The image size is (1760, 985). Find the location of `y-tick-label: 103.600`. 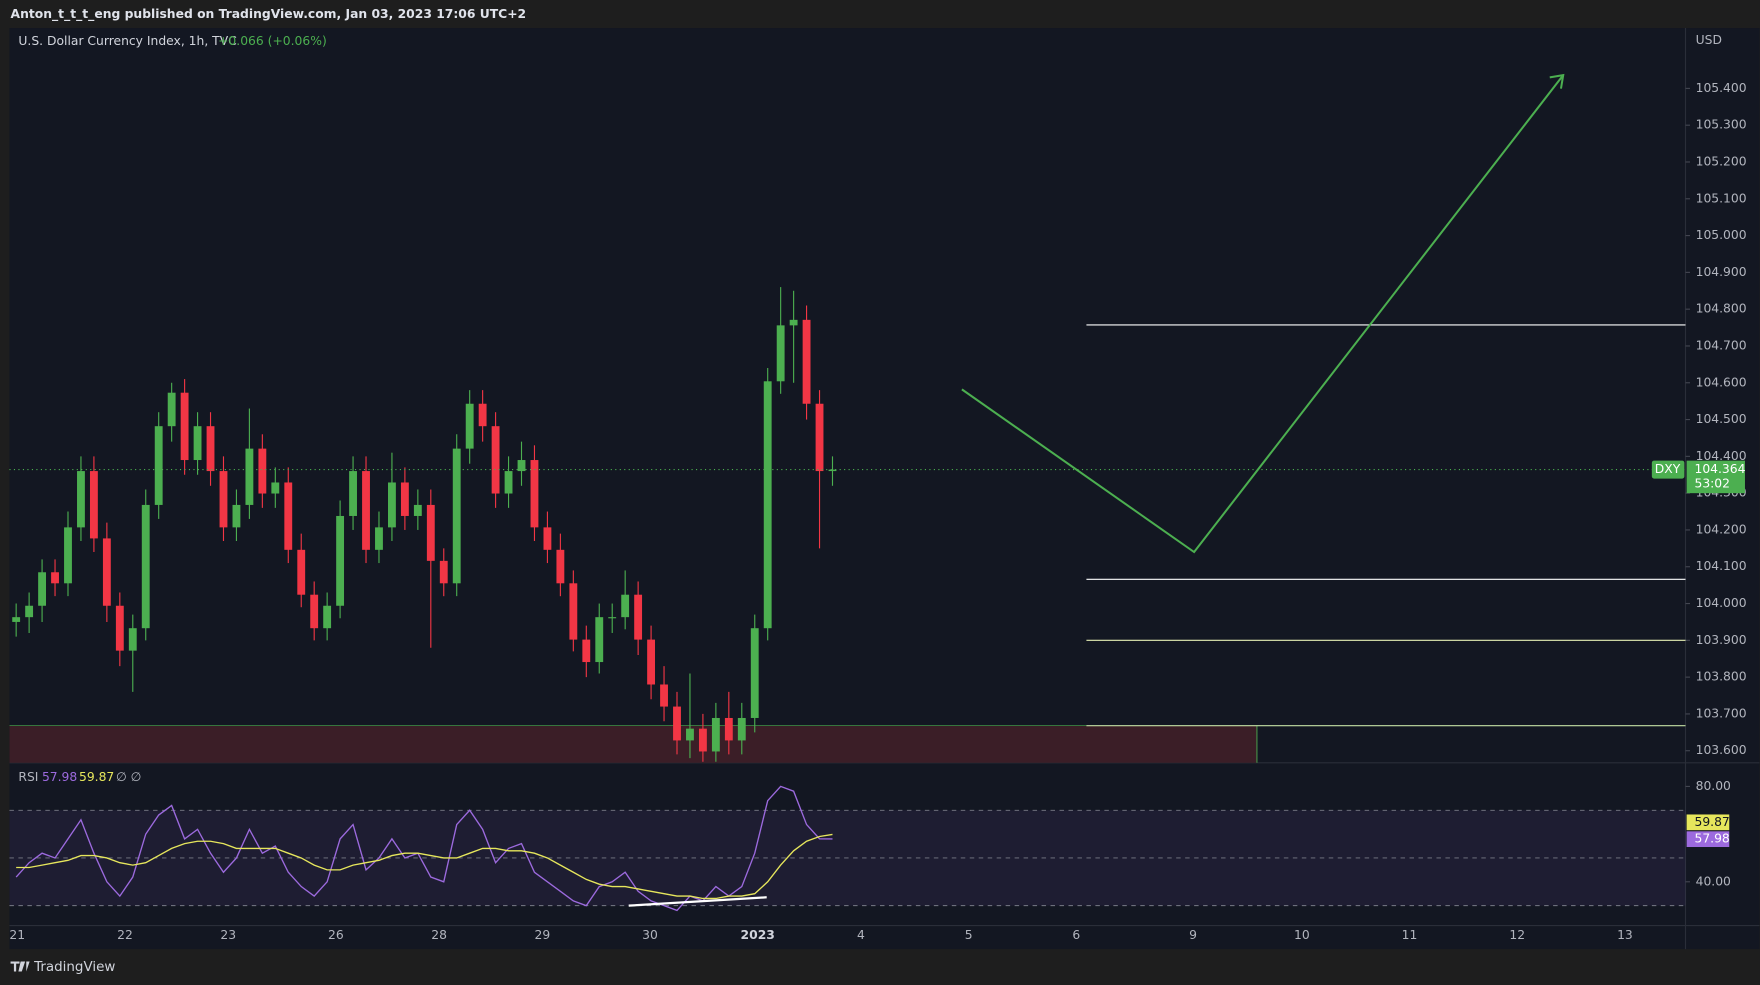

y-tick-label: 103.600 is located at coordinates (1721, 750).